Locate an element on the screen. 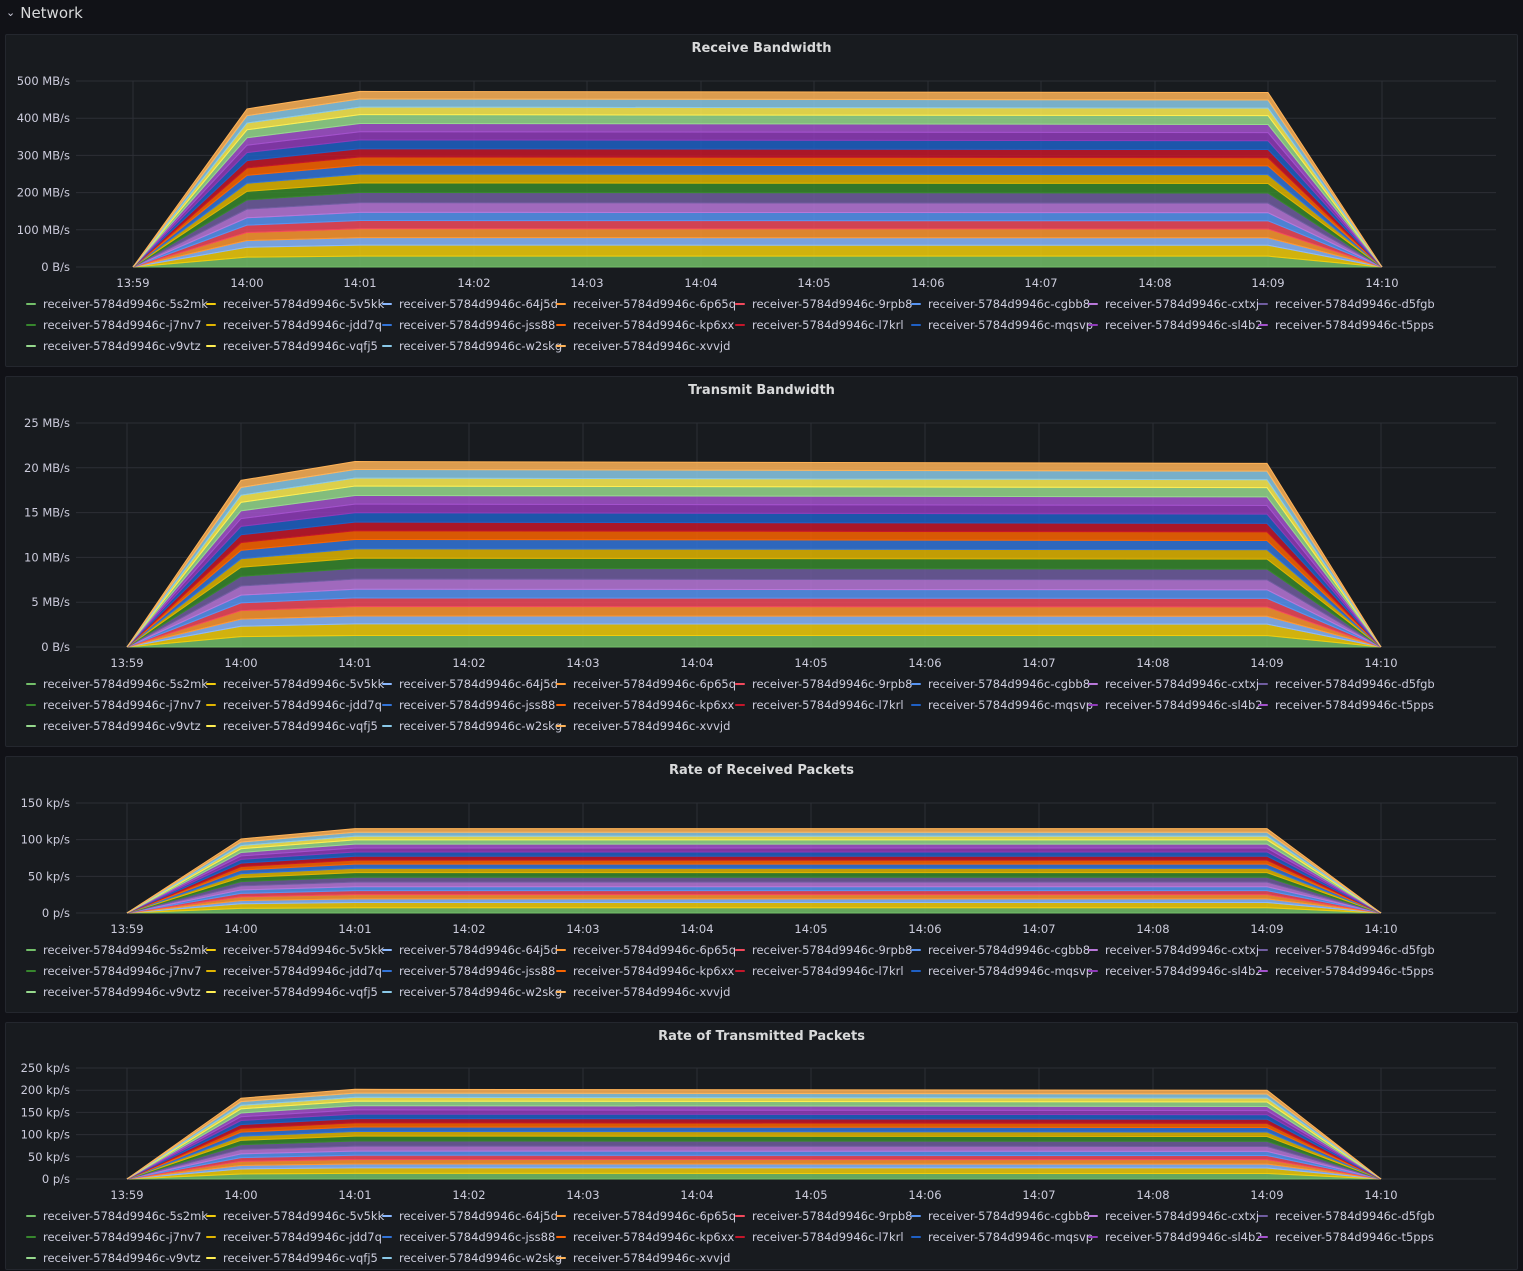 This screenshot has width=1523, height=1271. y-tick-label: 100 MB/s is located at coordinates (43, 230).